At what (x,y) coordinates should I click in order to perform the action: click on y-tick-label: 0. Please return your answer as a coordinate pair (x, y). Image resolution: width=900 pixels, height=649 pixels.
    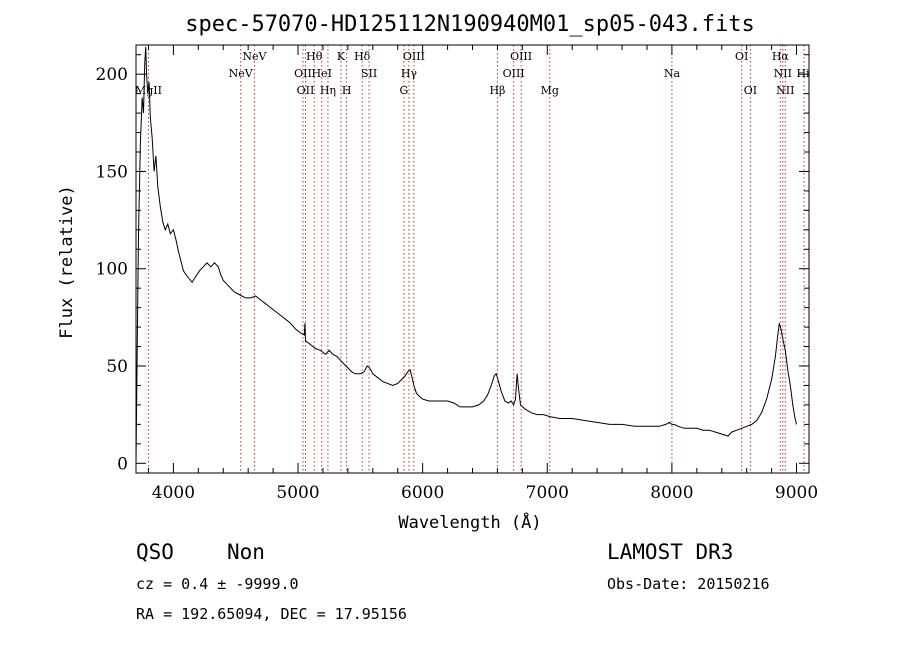
    Looking at the image, I should click on (122, 464).